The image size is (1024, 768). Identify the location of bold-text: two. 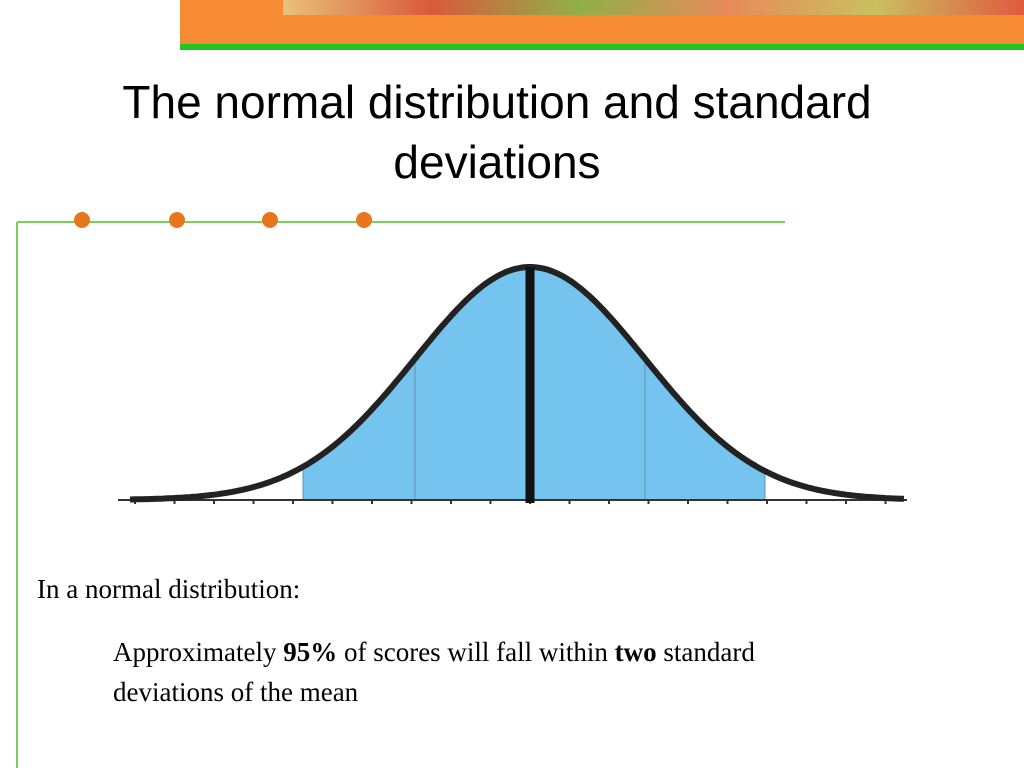
(635, 652).